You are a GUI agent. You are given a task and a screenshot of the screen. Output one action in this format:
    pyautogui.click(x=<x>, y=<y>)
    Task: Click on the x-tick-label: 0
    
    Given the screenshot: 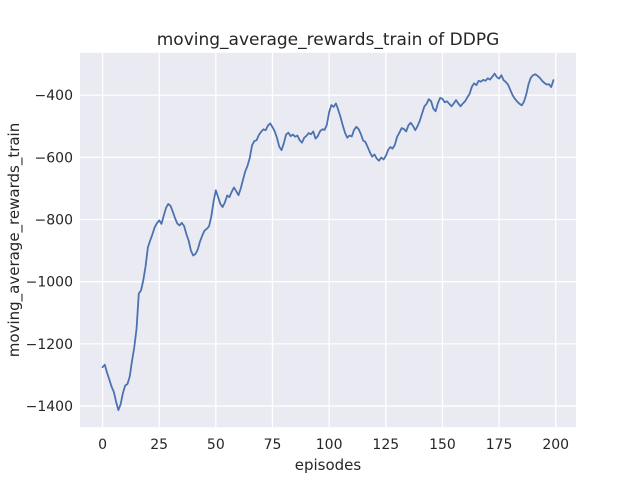 What is the action you would take?
    pyautogui.click(x=102, y=445)
    